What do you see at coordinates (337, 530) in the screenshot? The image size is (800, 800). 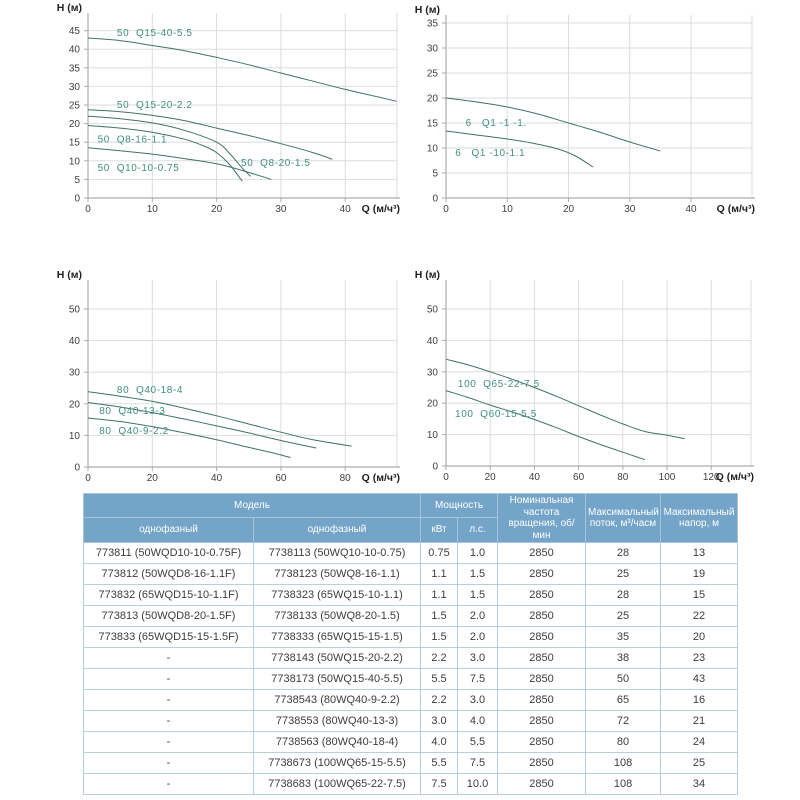 I see `header-single-phase-2: однофазный` at bounding box center [337, 530].